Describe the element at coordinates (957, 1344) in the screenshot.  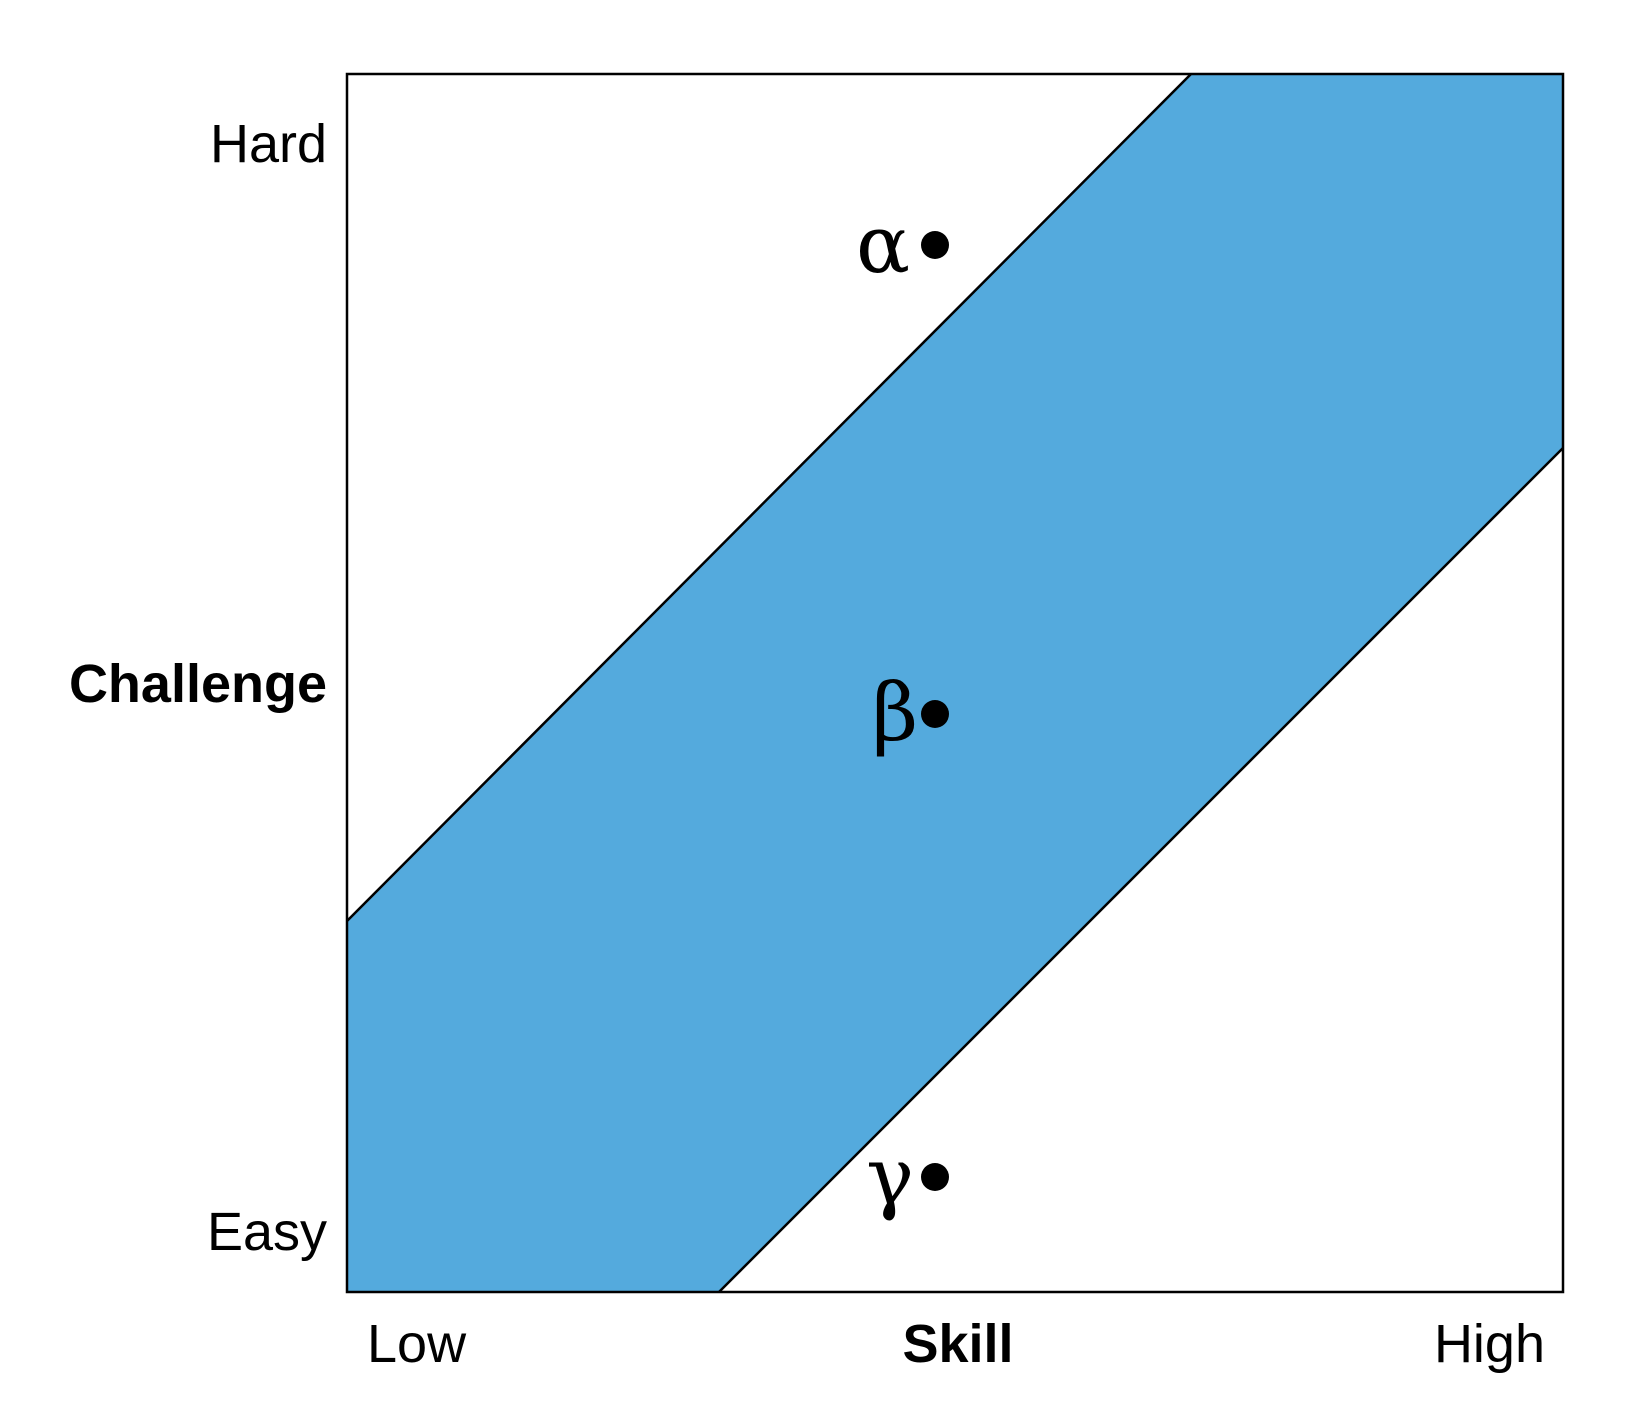
I see `x-axis-title: Skill` at that location.